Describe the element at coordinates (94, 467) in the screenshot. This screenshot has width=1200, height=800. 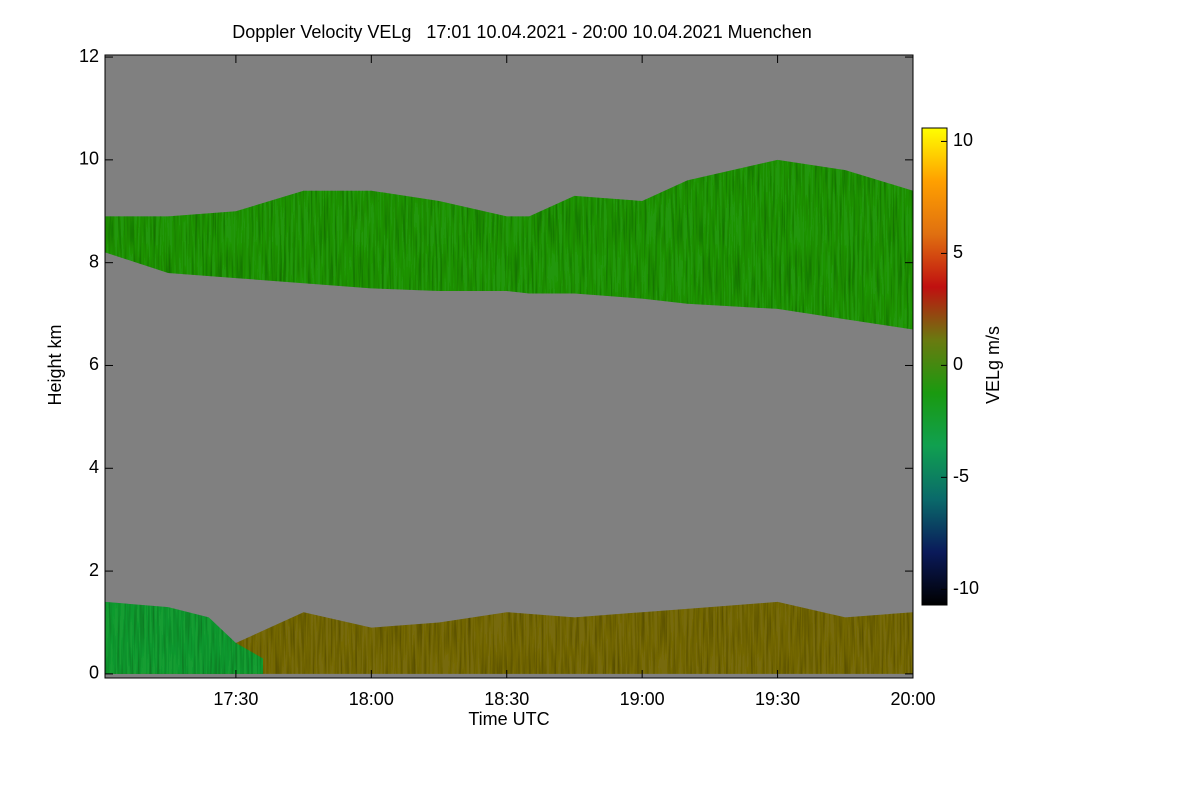
I see `y-tick-label: 4` at that location.